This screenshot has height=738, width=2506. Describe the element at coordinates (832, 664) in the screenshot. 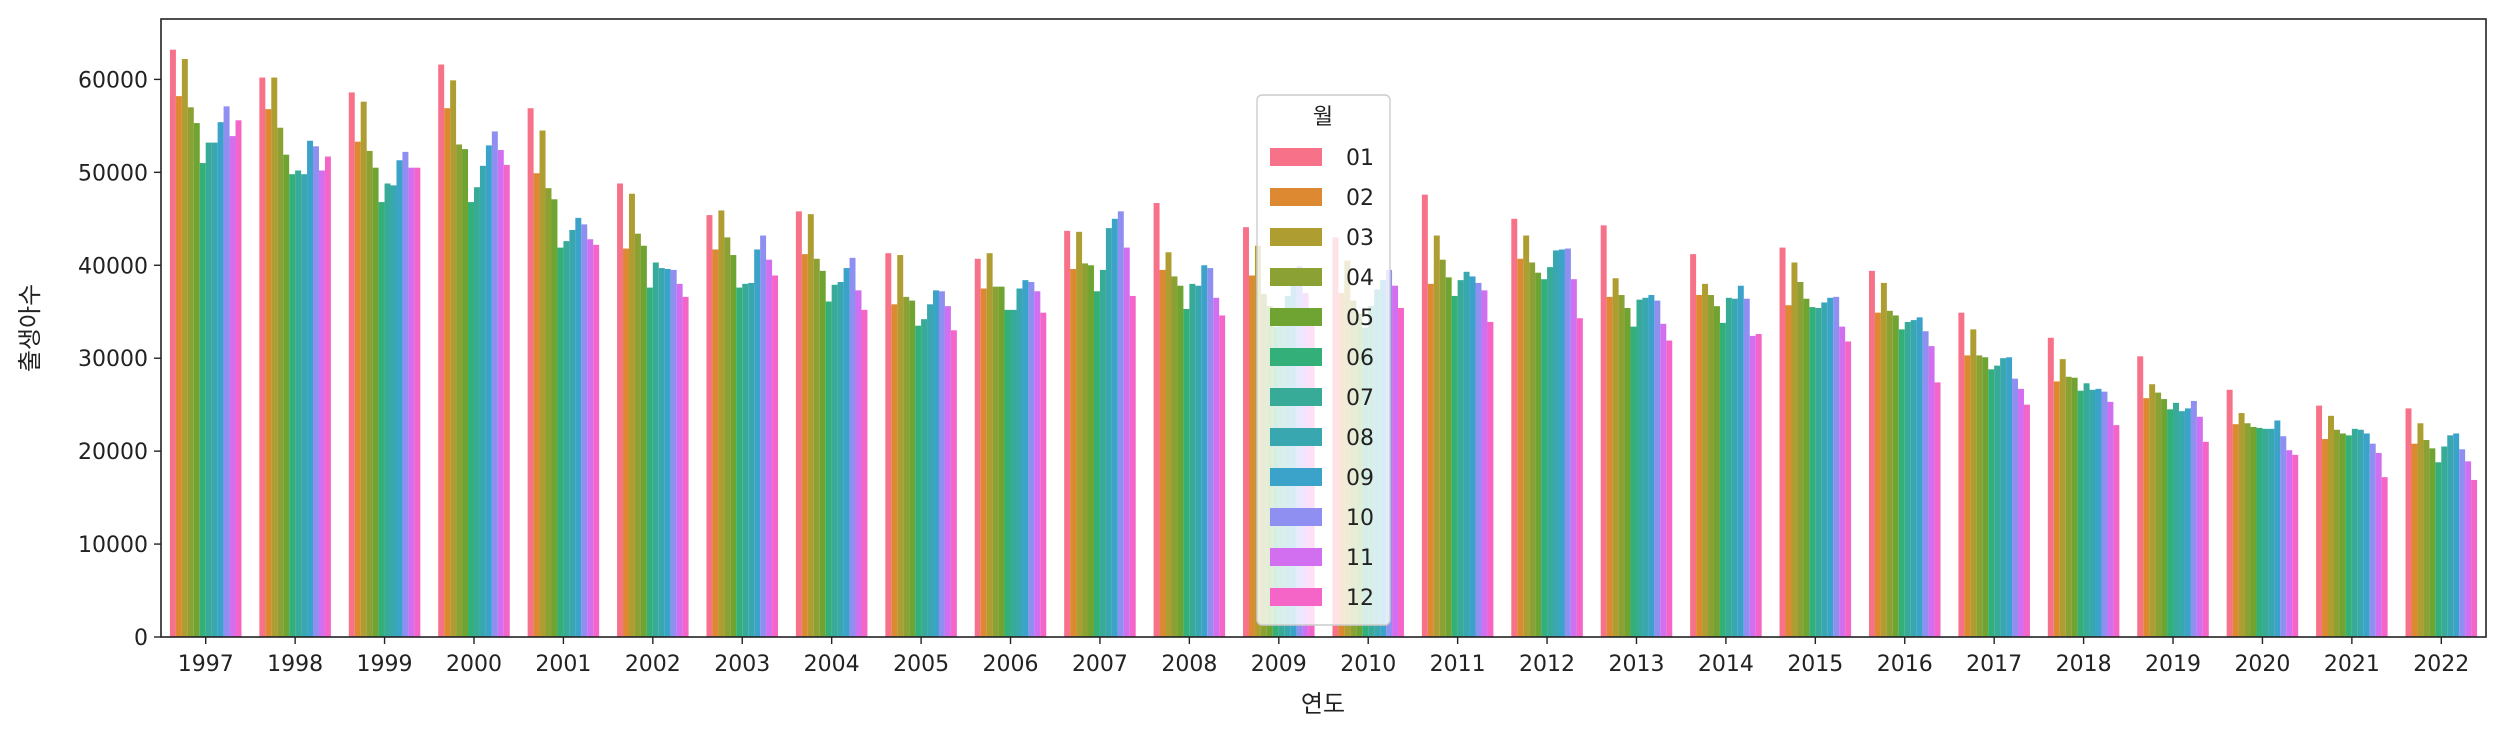

I see `x-tick-label: 2004` at that location.